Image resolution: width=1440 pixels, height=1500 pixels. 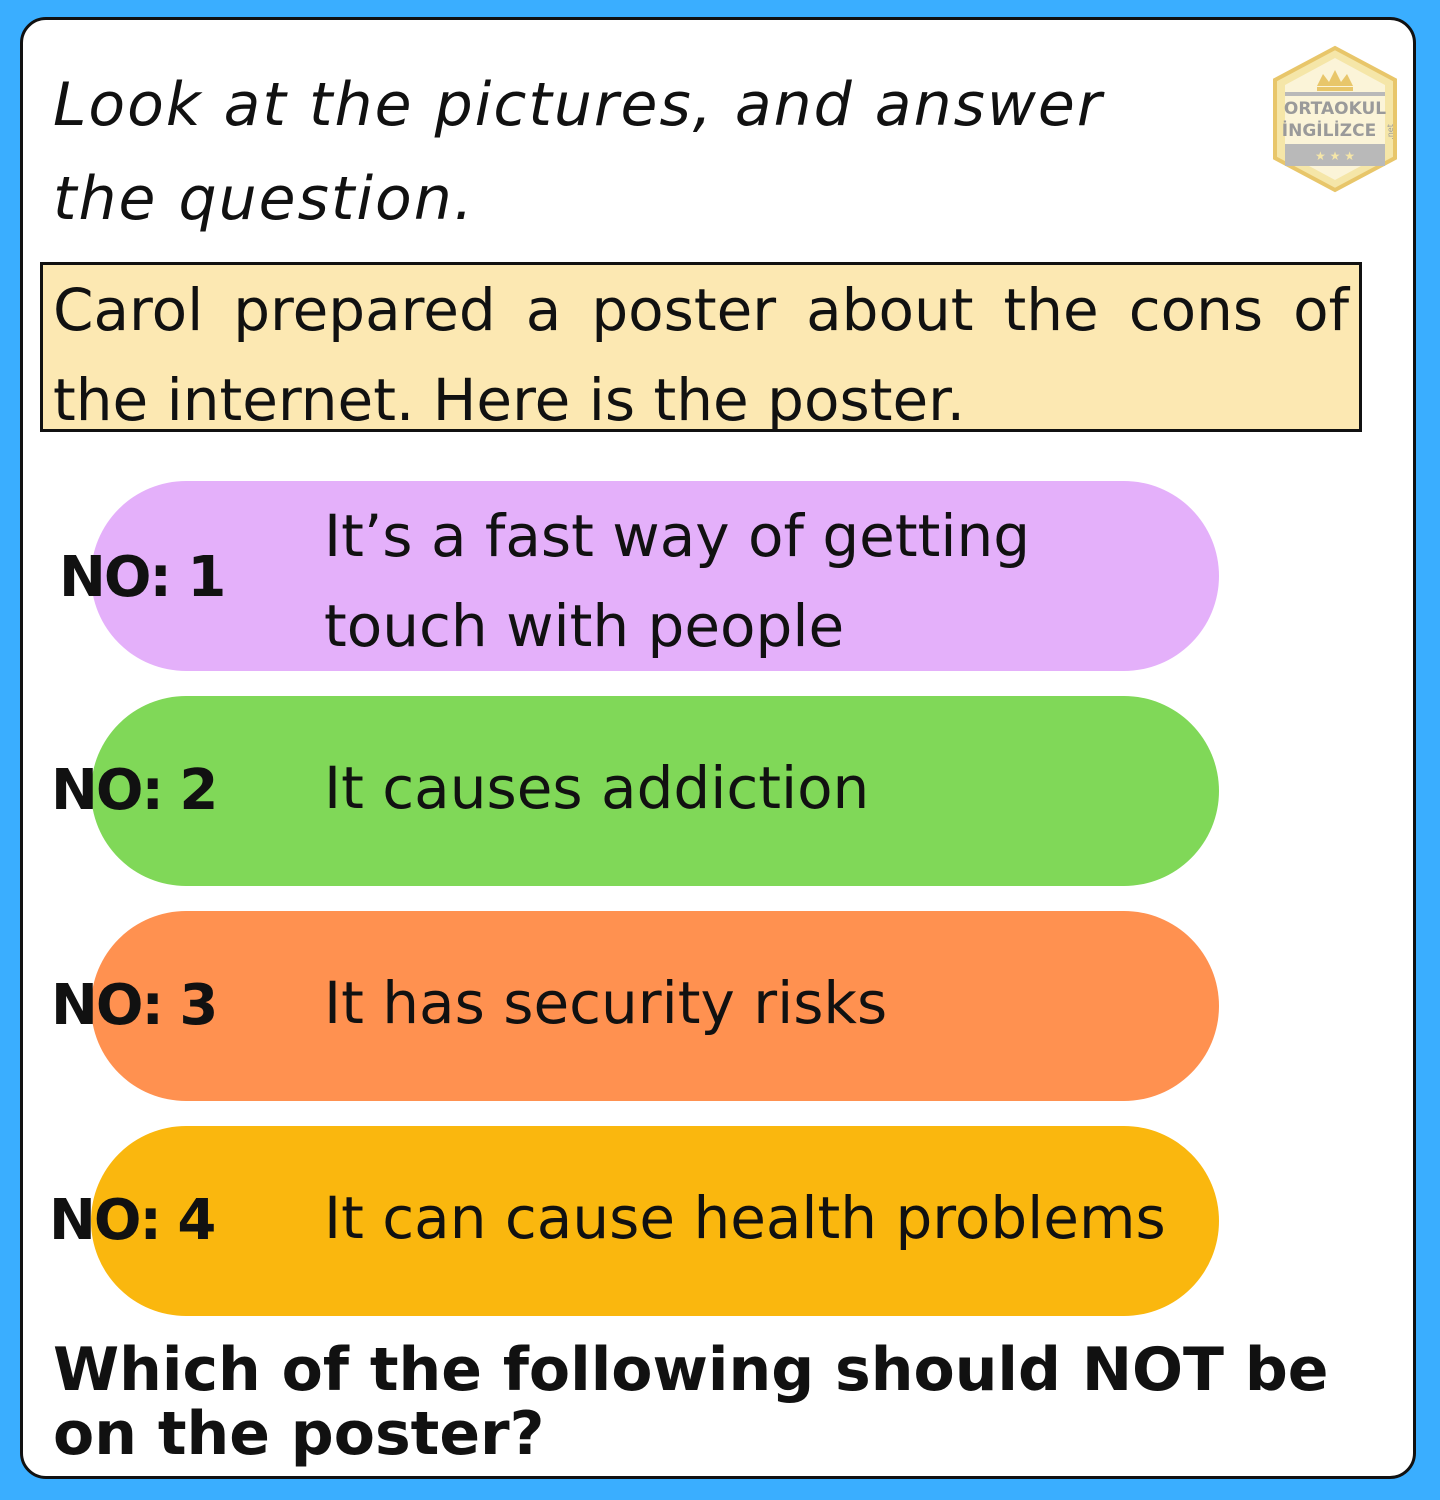 What do you see at coordinates (745, 1218) in the screenshot?
I see `option-4-text: It can cause health problems` at bounding box center [745, 1218].